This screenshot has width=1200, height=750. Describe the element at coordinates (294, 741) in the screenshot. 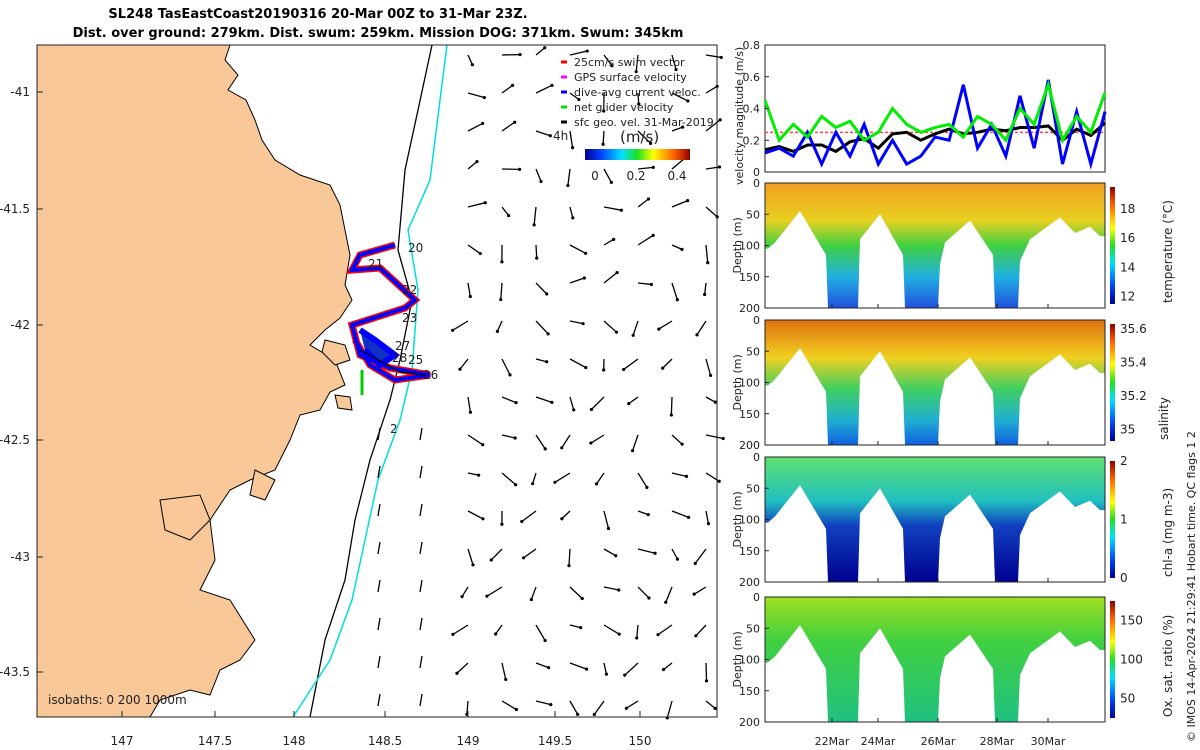

I see `map-x-tick: 148` at that location.